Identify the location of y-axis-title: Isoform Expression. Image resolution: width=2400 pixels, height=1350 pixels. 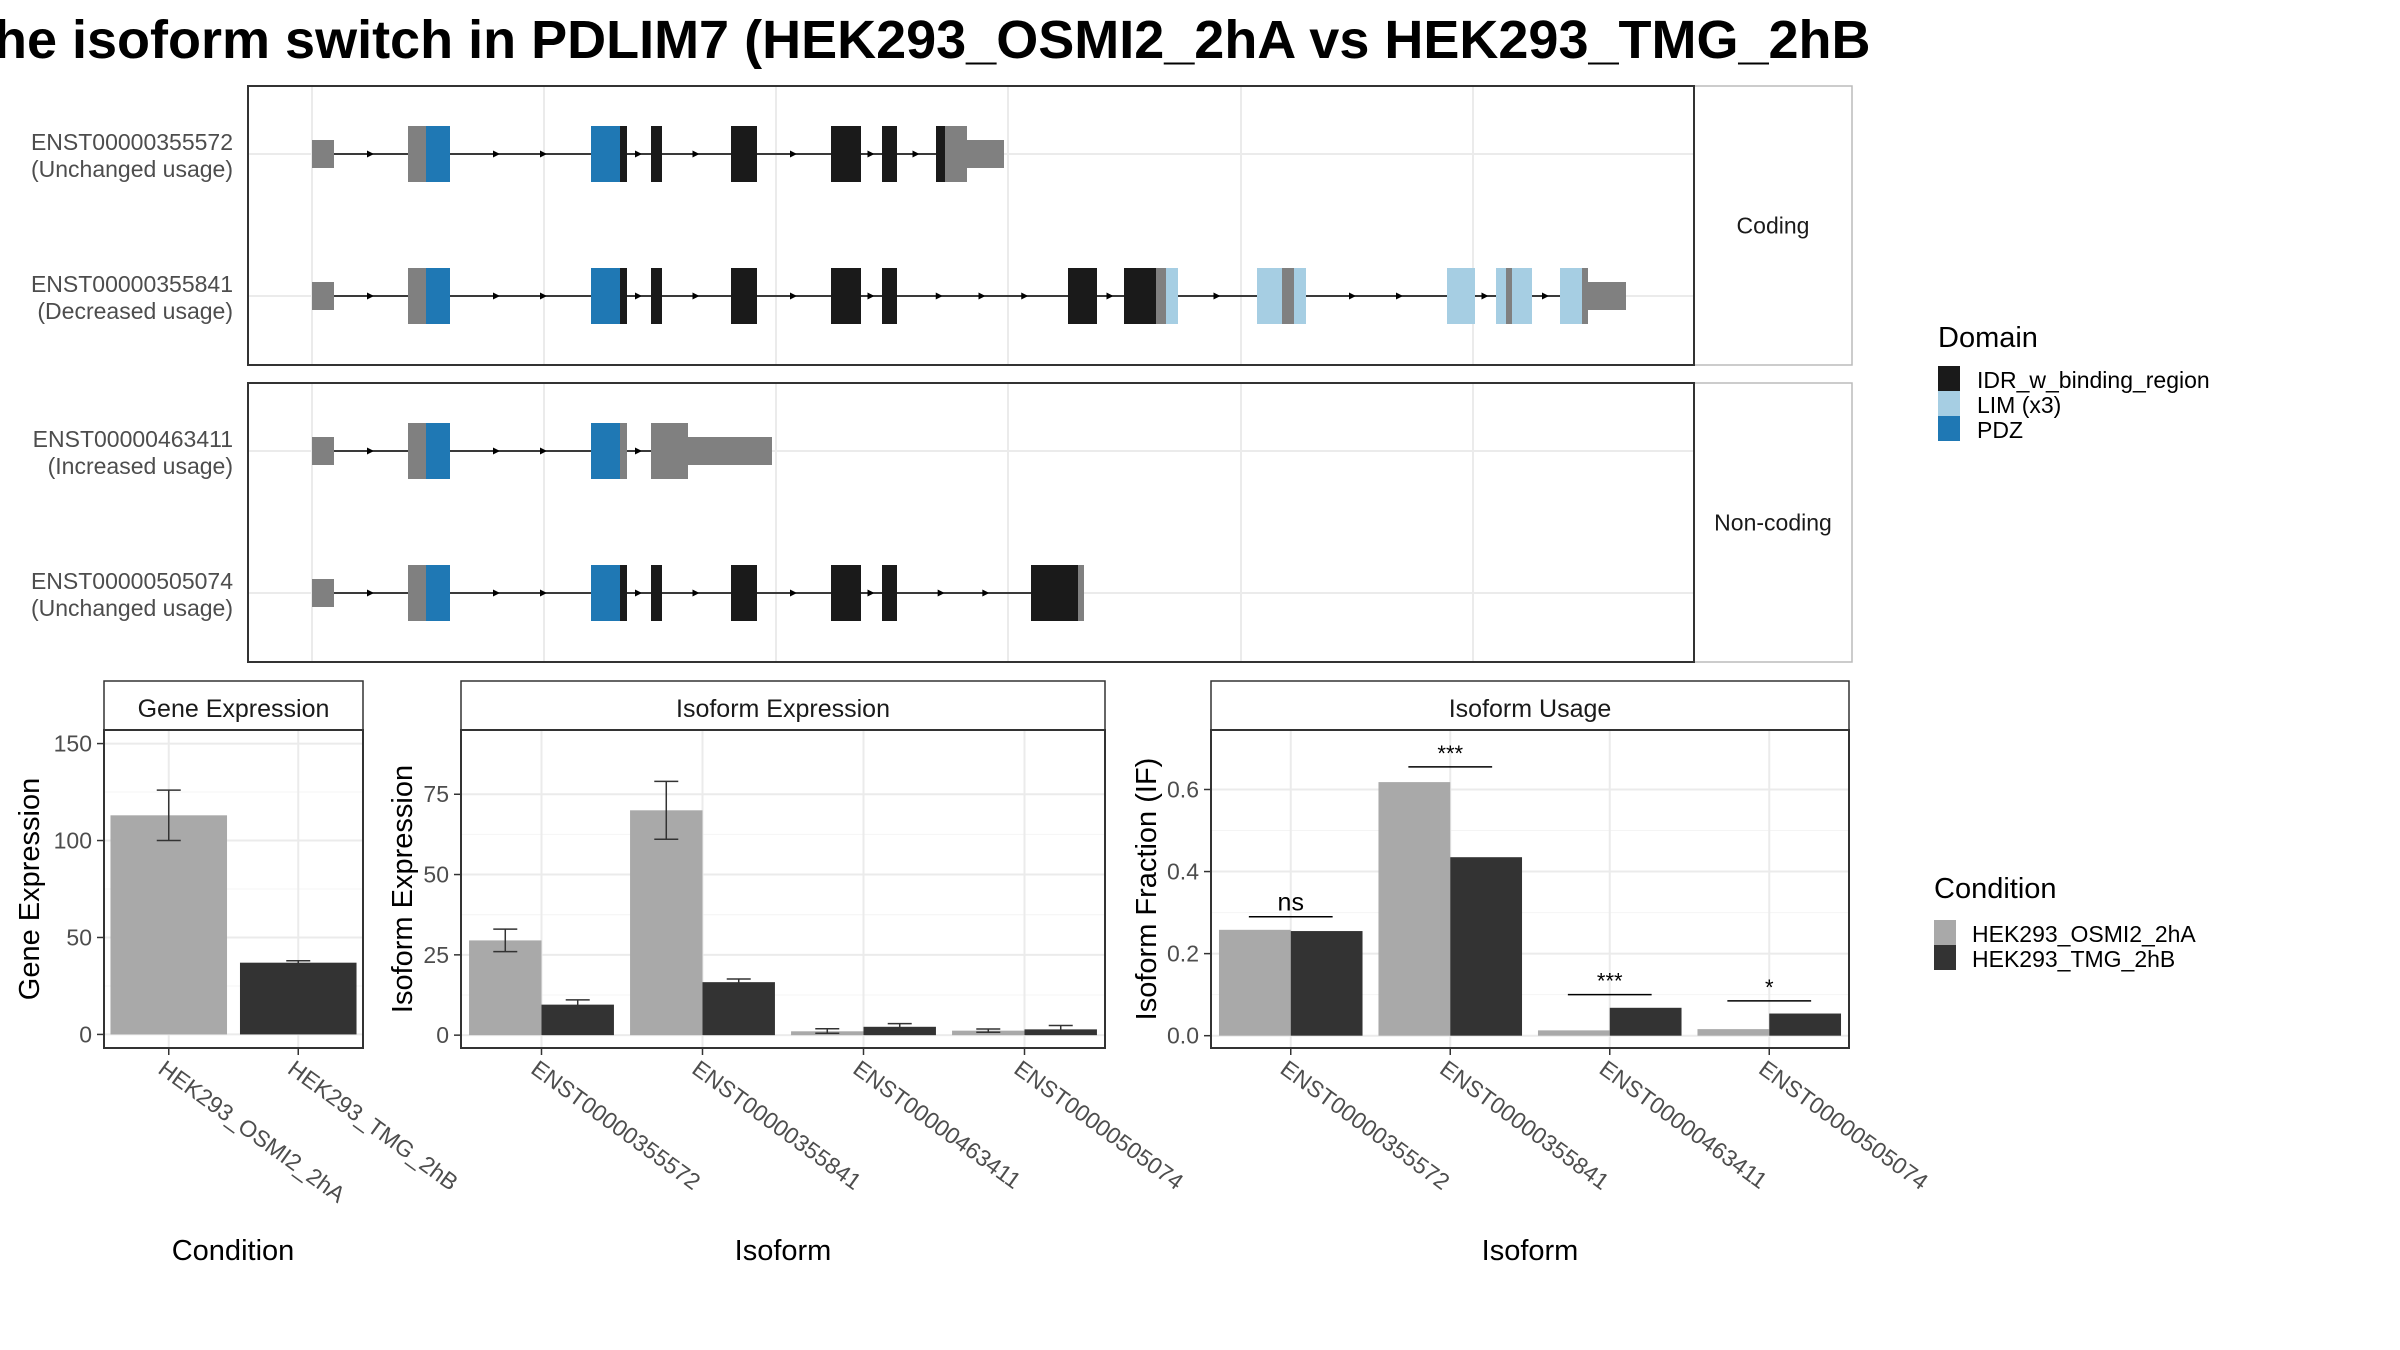
(403, 889).